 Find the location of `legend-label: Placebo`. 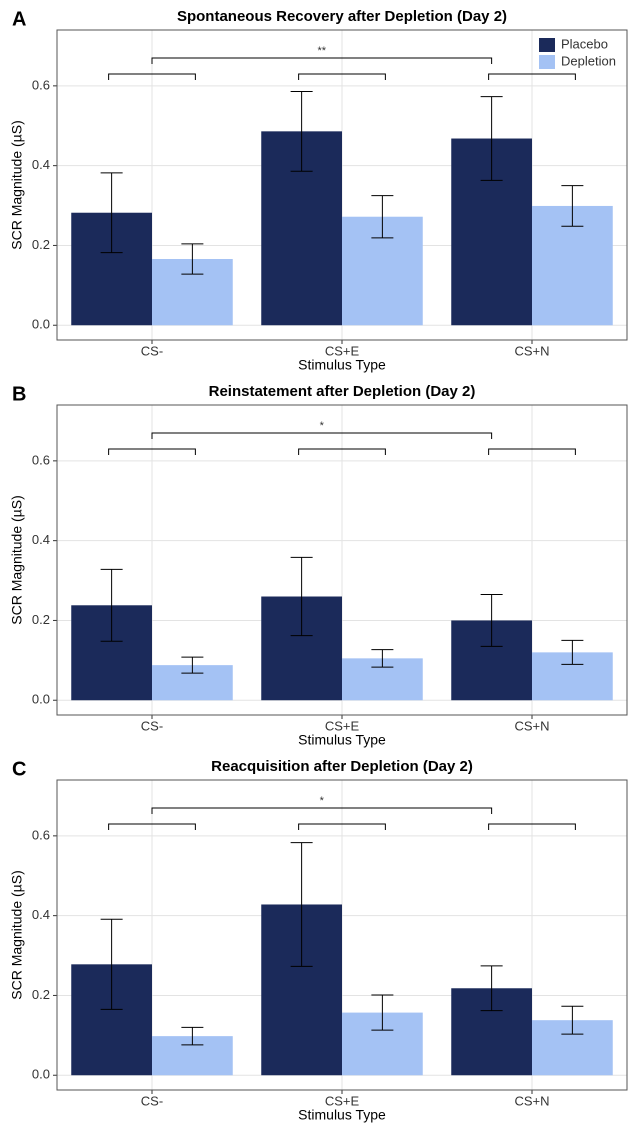

legend-label: Placebo is located at coordinates (584, 43).